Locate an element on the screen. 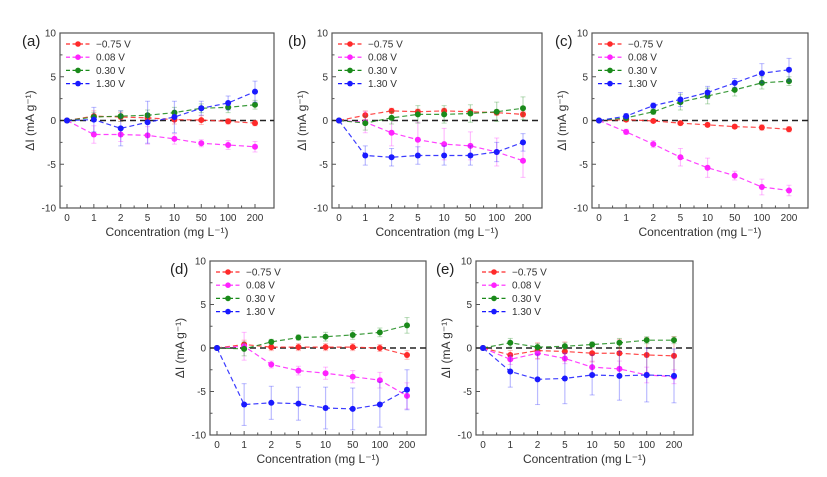 Image resolution: width=827 pixels, height=477 pixels. y-tick-label: 10 is located at coordinates (323, 34).